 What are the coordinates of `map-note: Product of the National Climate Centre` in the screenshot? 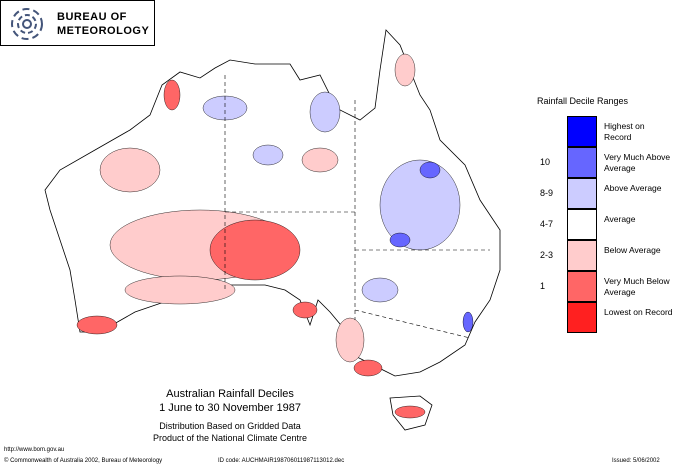 It's located at (230, 438).